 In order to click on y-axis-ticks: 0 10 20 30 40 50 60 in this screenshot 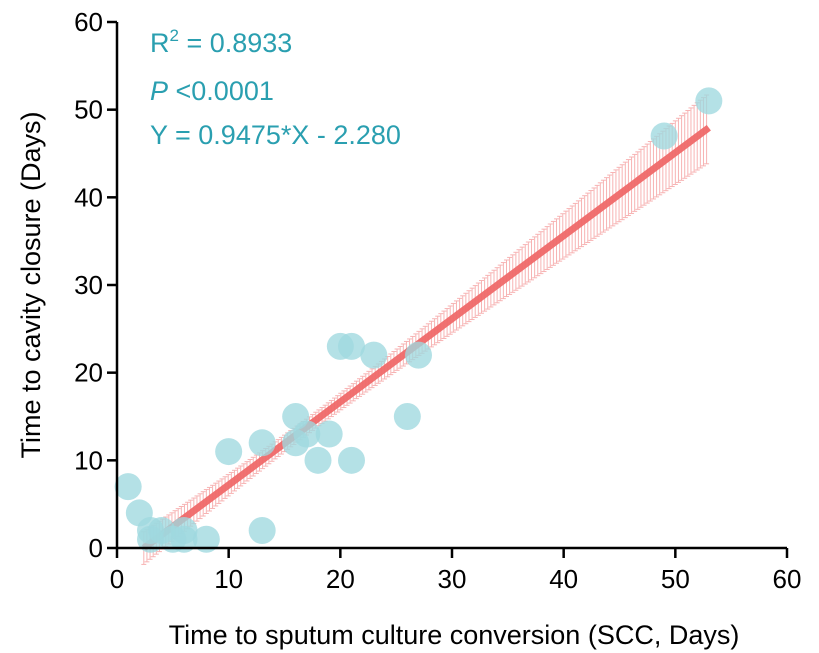, I will do `click(95, 285)`.